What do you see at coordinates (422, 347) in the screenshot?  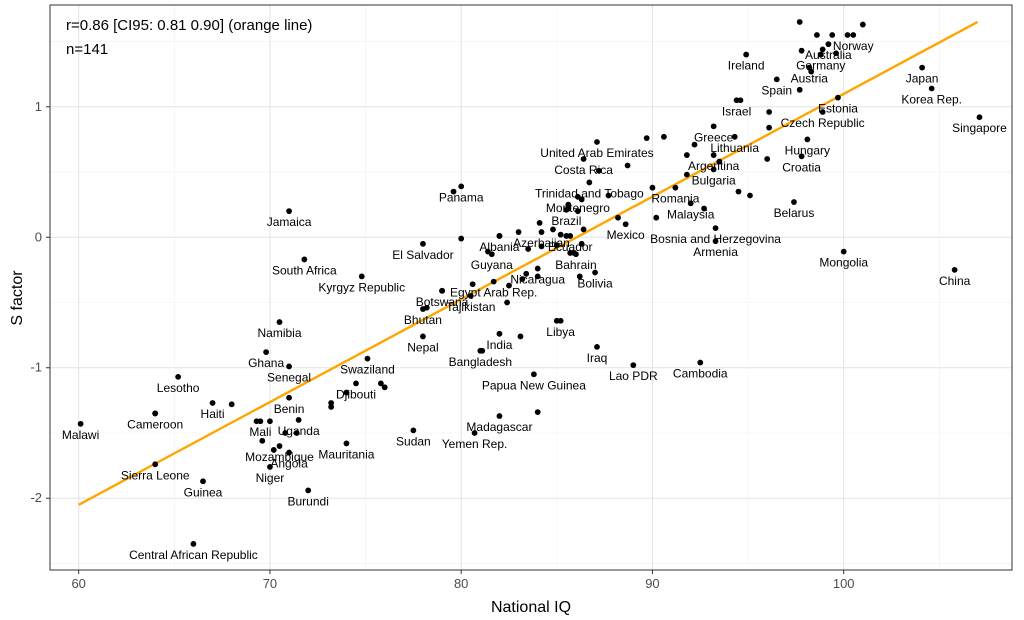 I see `point-label: Nepal` at bounding box center [422, 347].